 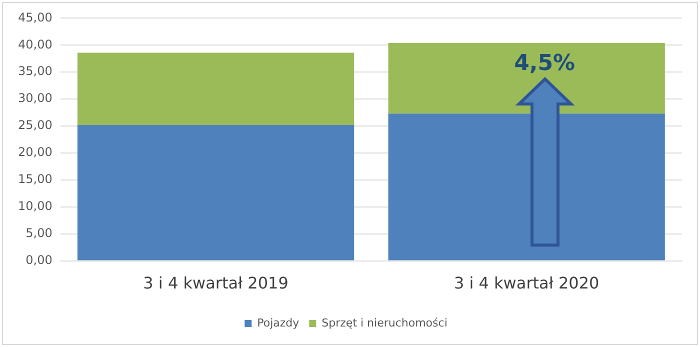 What do you see at coordinates (35, 44) in the screenshot?
I see `y-tick-label: 40,00` at bounding box center [35, 44].